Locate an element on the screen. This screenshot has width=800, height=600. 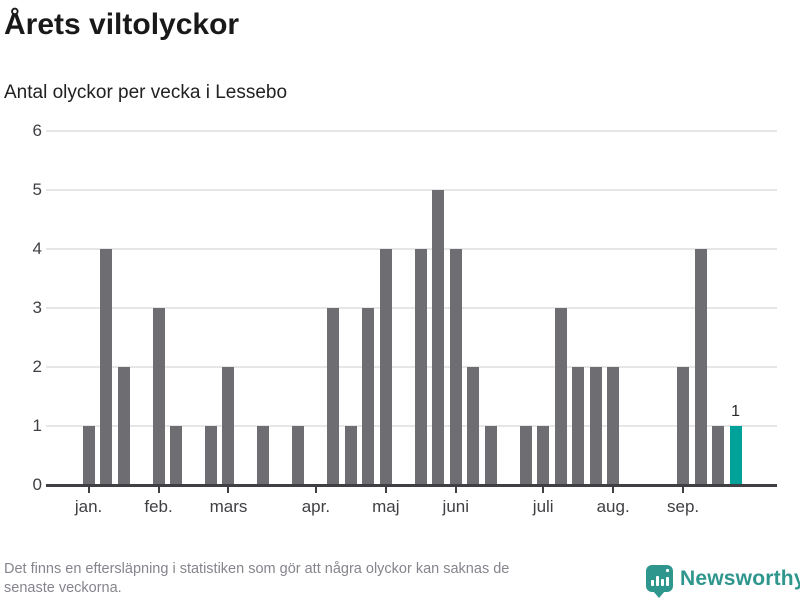
footnote-line-2: senaste veckorna. is located at coordinates (63, 588).